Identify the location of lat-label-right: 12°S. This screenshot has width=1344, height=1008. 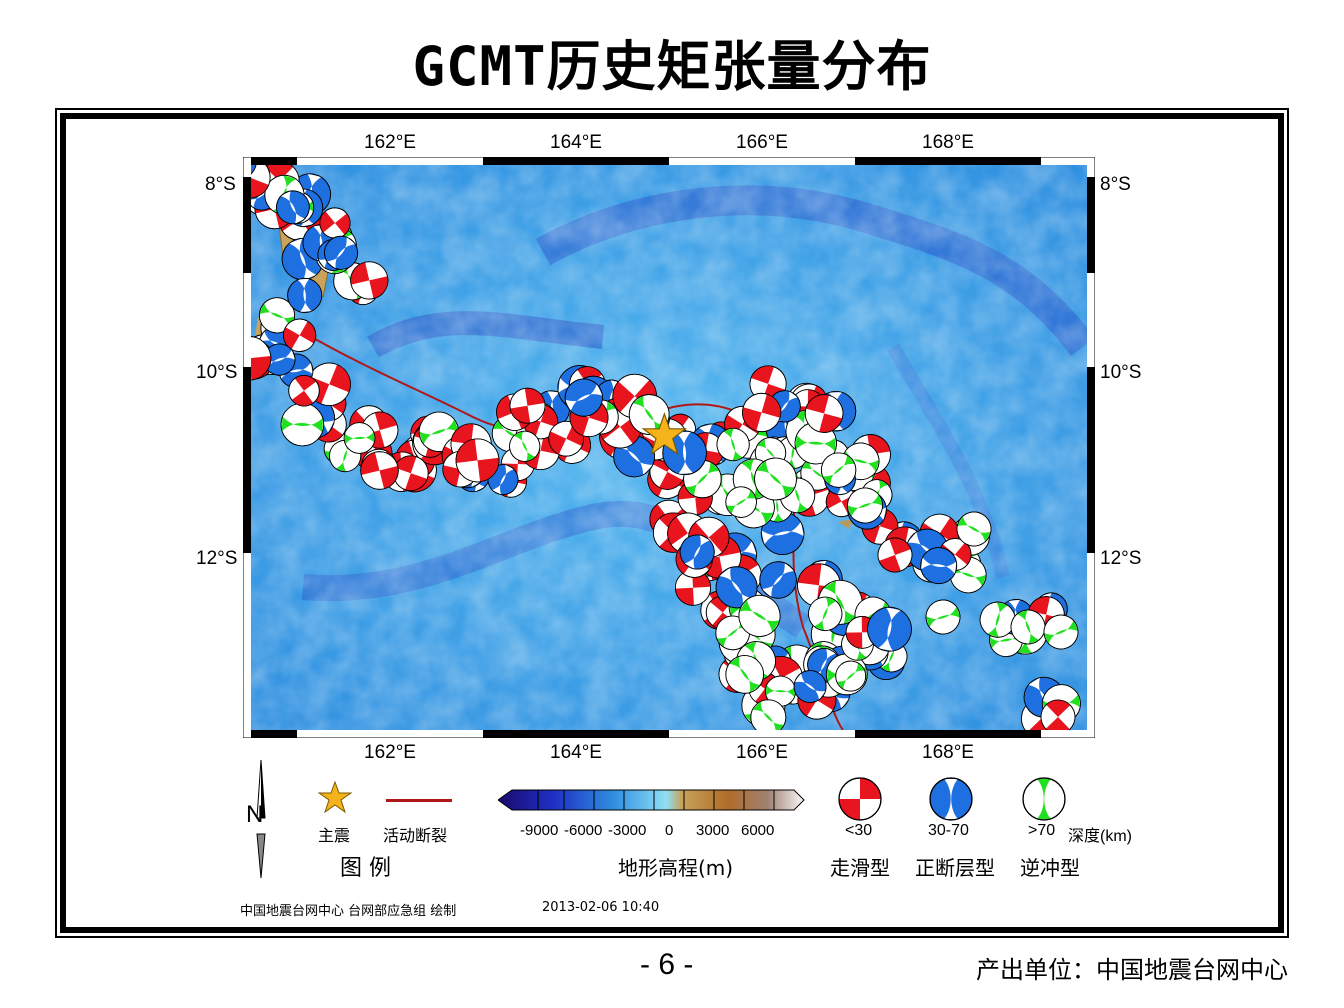
(1121, 558).